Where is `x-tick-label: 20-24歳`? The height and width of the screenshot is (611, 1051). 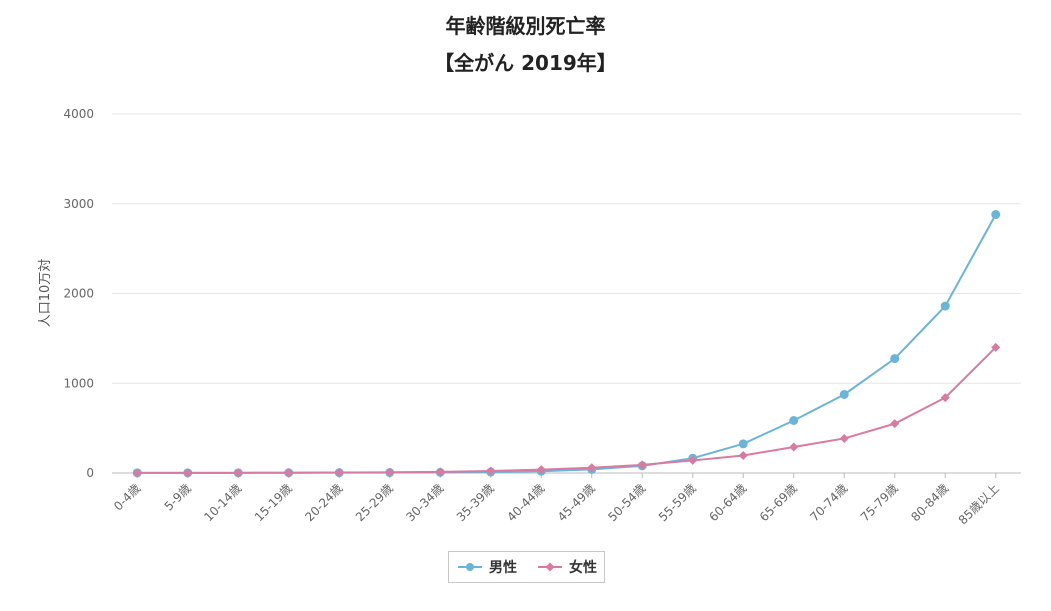
x-tick-label: 20-24歳 is located at coordinates (323, 502).